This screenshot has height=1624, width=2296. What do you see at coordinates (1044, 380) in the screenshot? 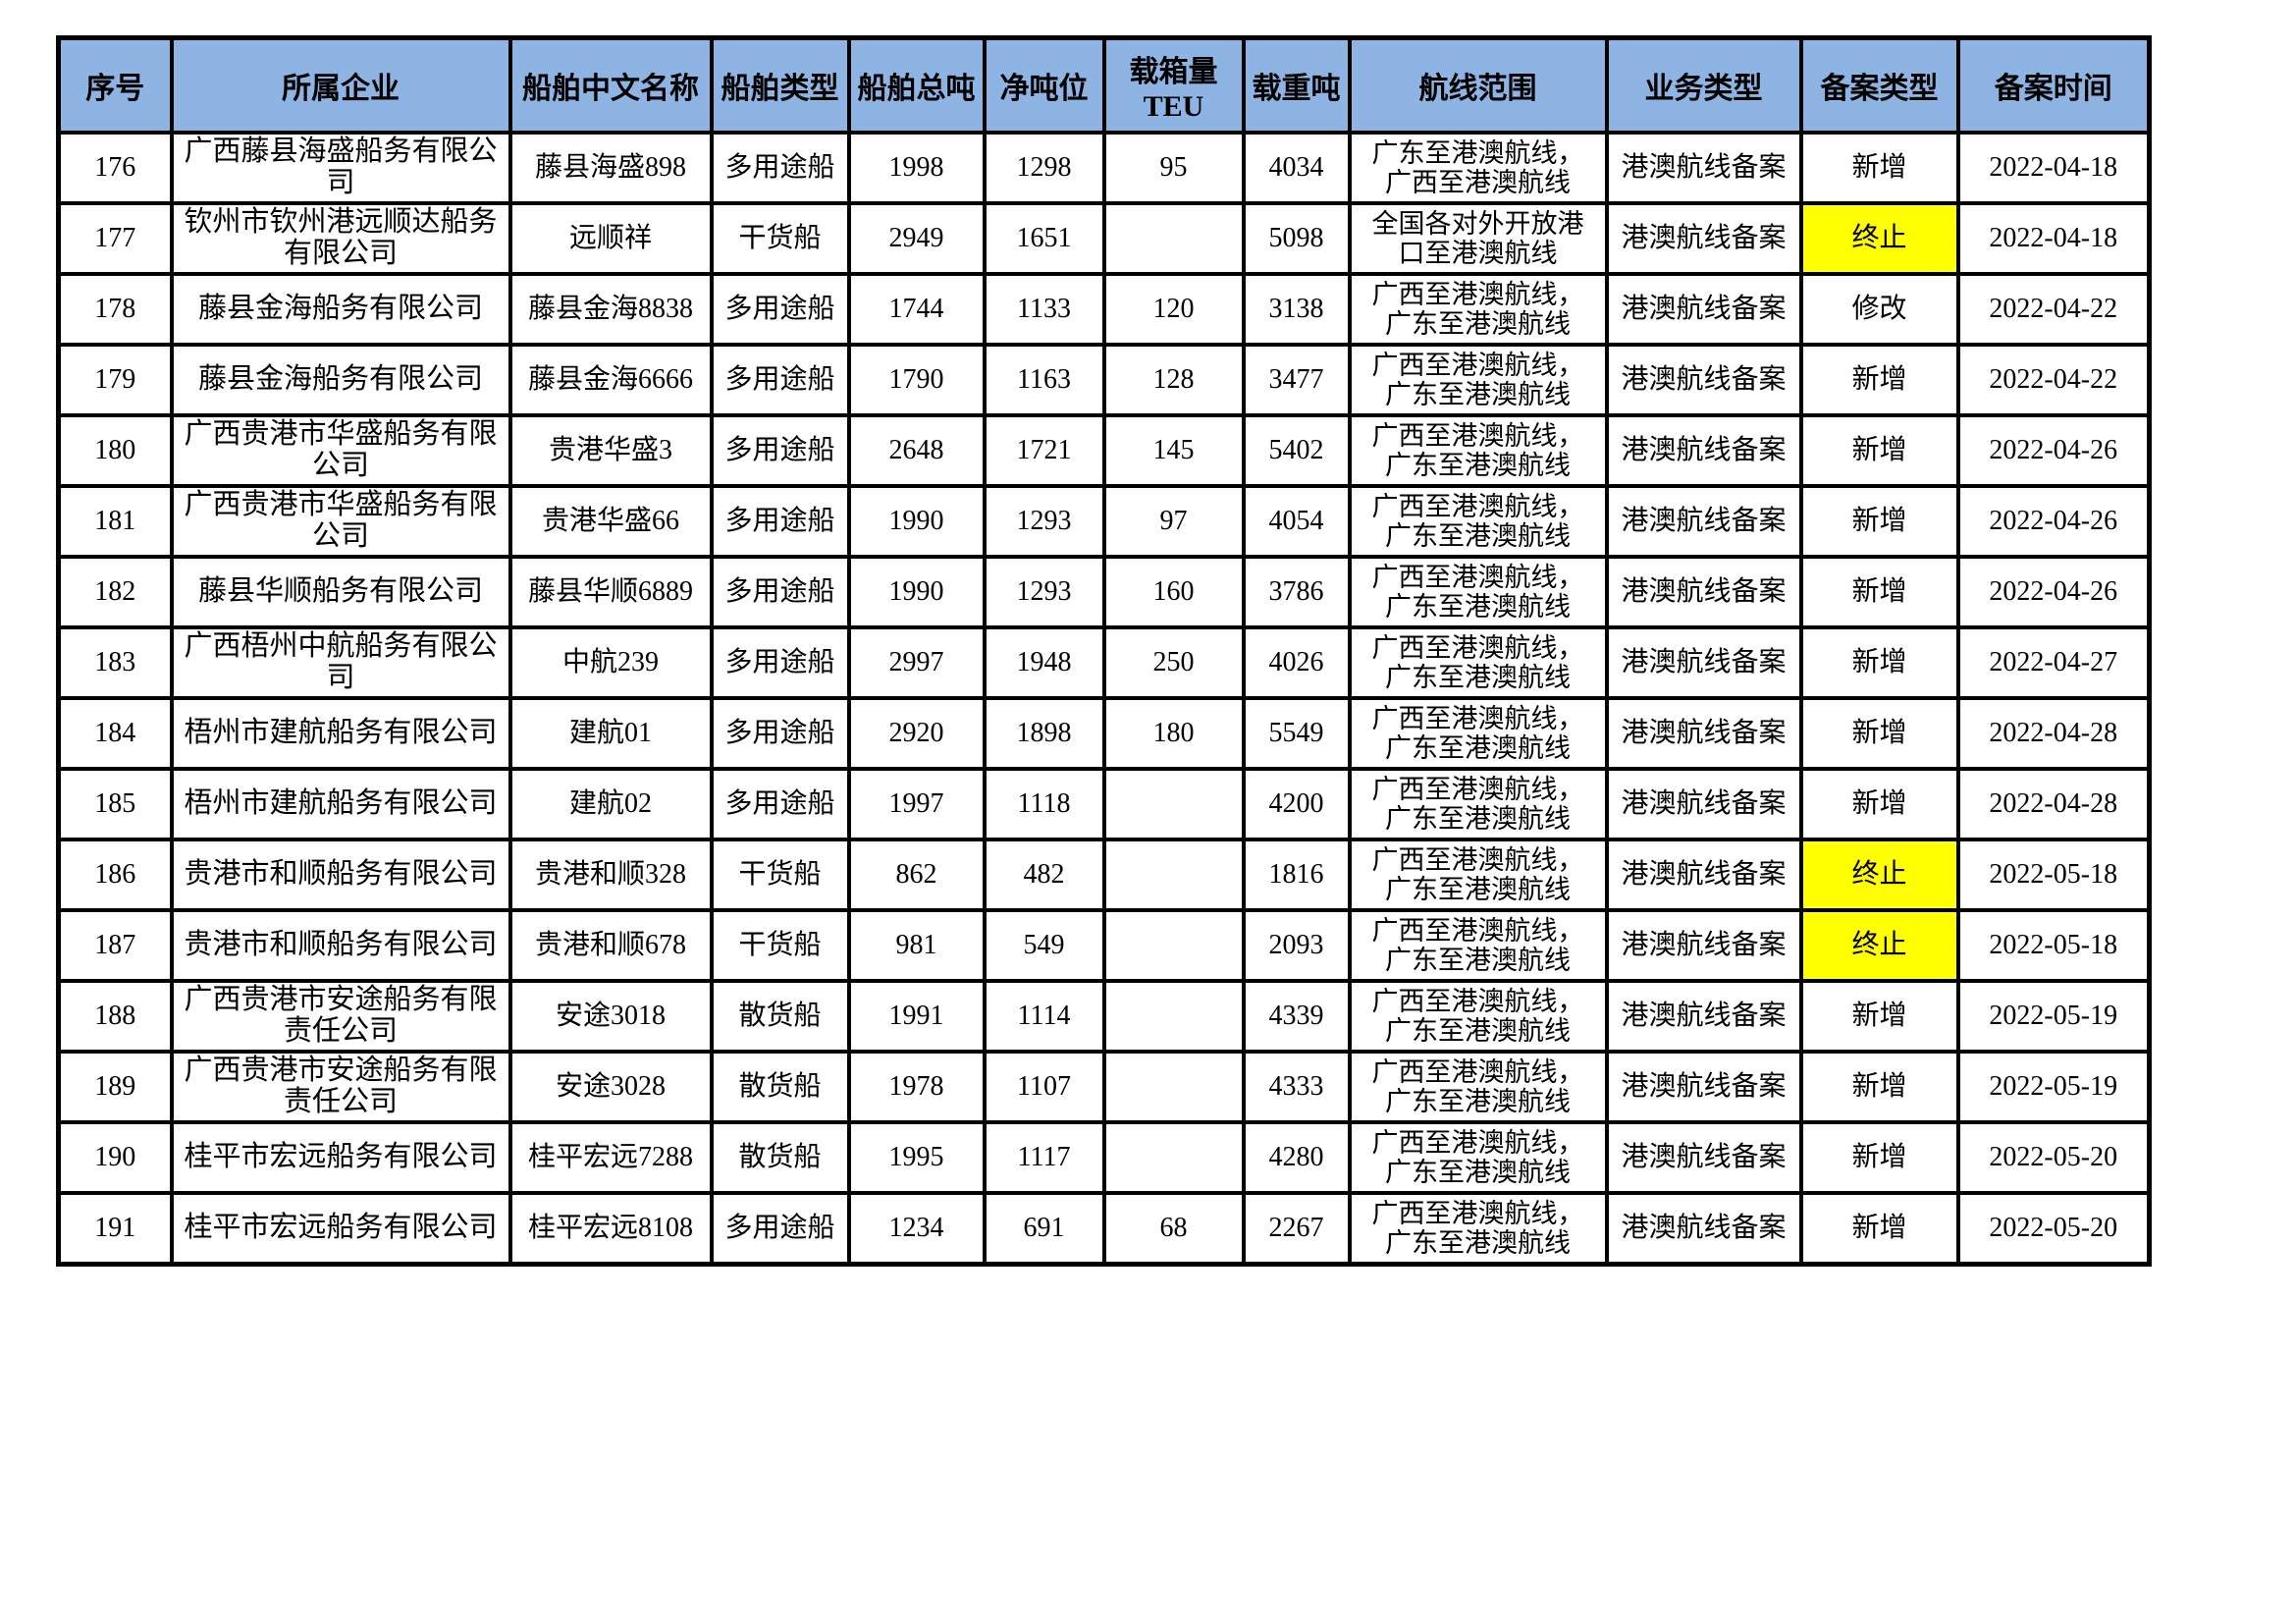
I see `cell-net: 1163` at bounding box center [1044, 380].